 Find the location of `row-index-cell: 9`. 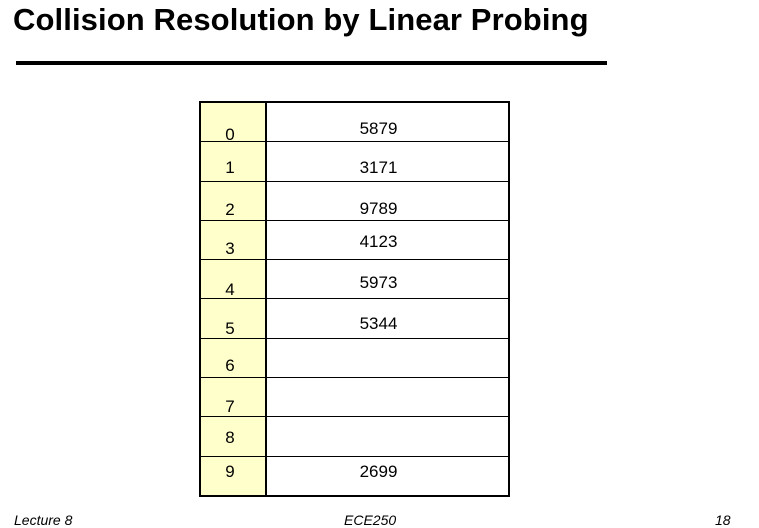

row-index-cell: 9 is located at coordinates (234, 475).